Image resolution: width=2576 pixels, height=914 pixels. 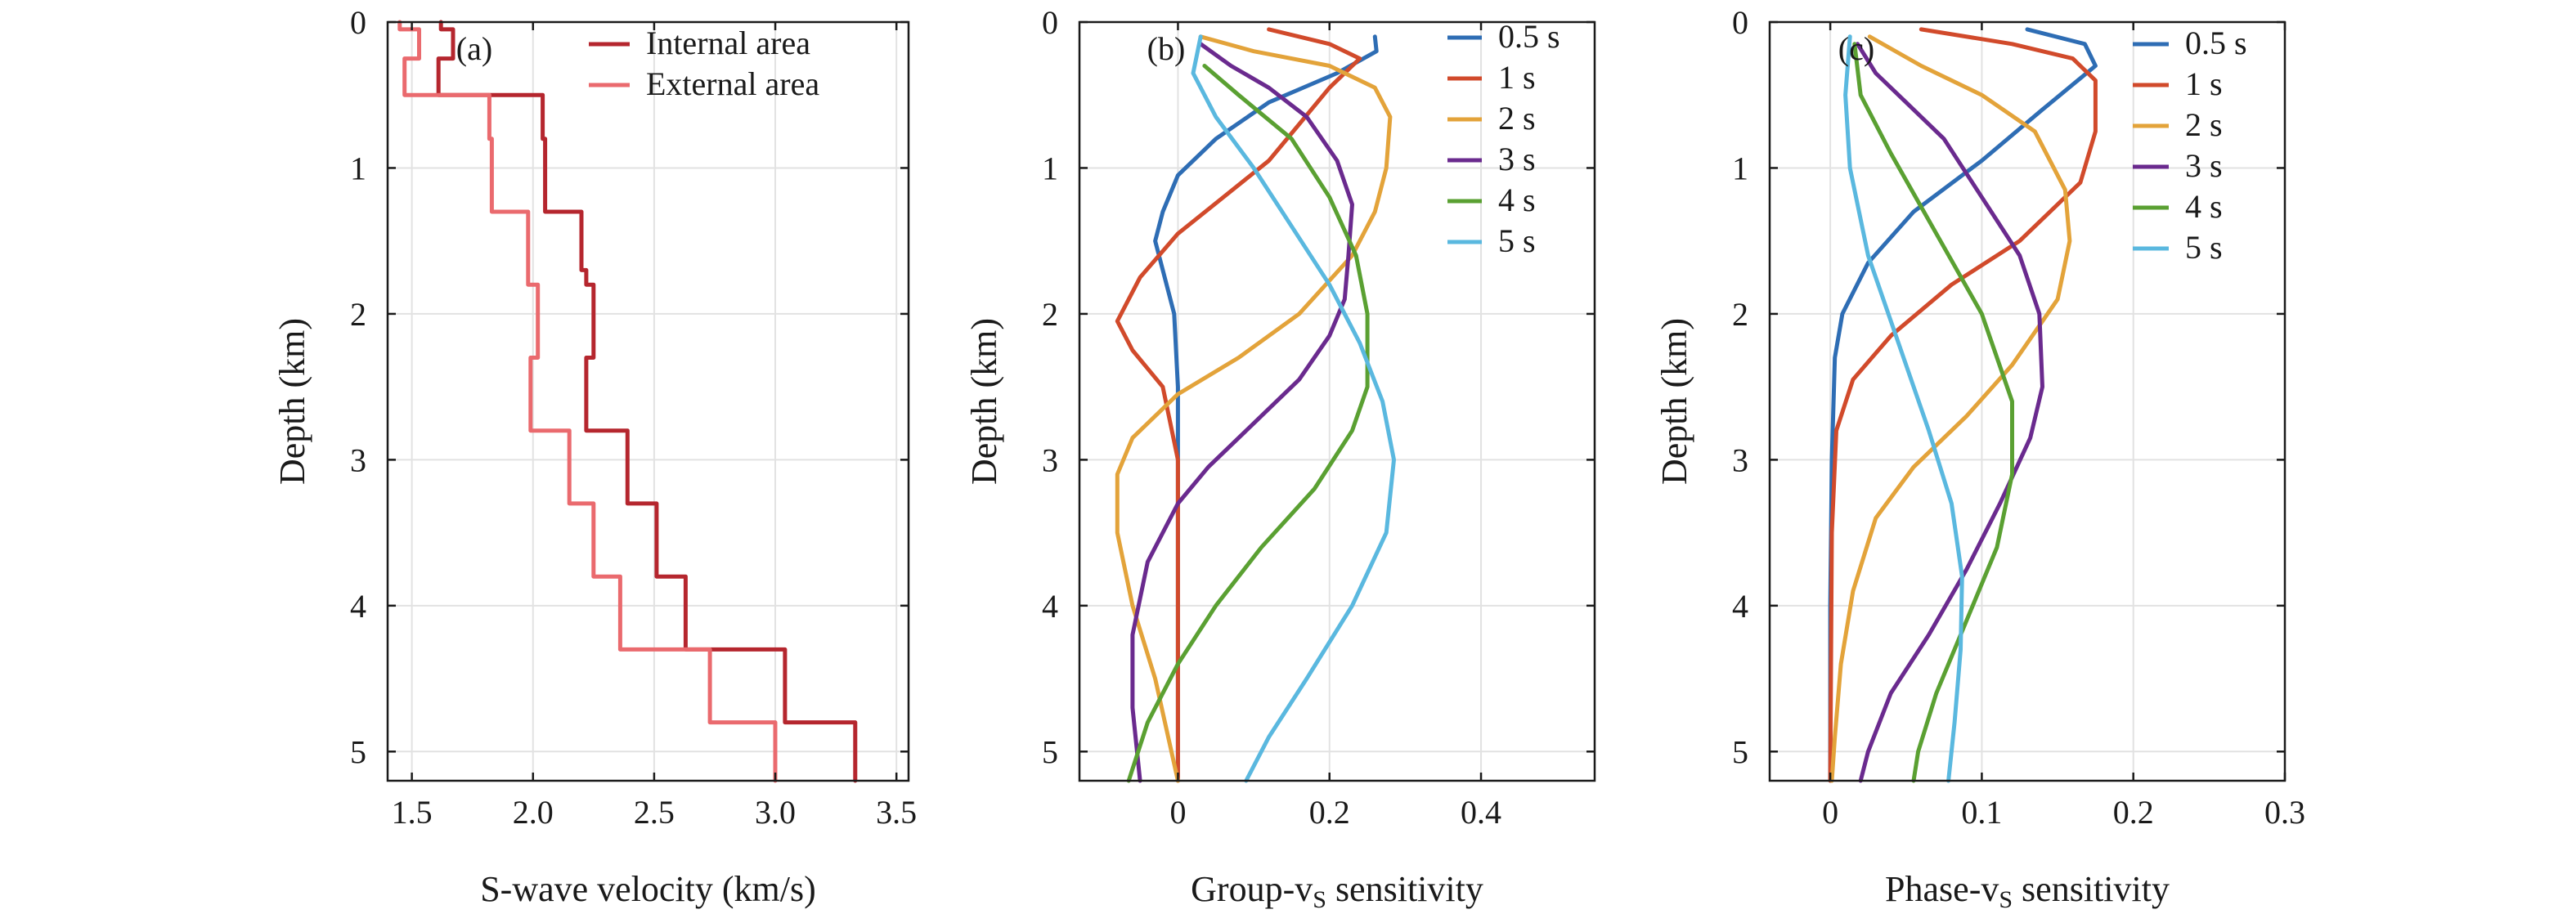 I want to click on panel-tag: (b), so click(x=1166, y=48).